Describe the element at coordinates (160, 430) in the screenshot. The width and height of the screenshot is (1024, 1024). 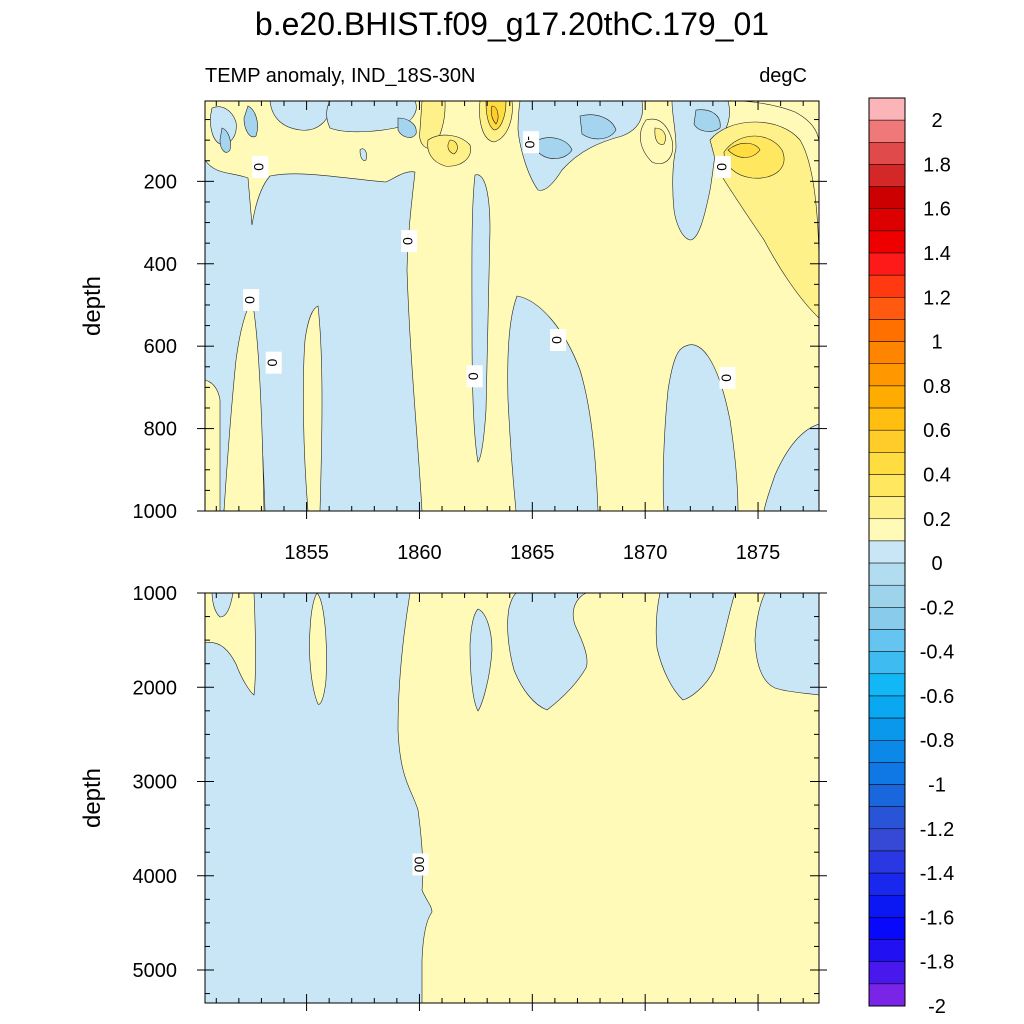
I see `y-tick-label: 800` at that location.